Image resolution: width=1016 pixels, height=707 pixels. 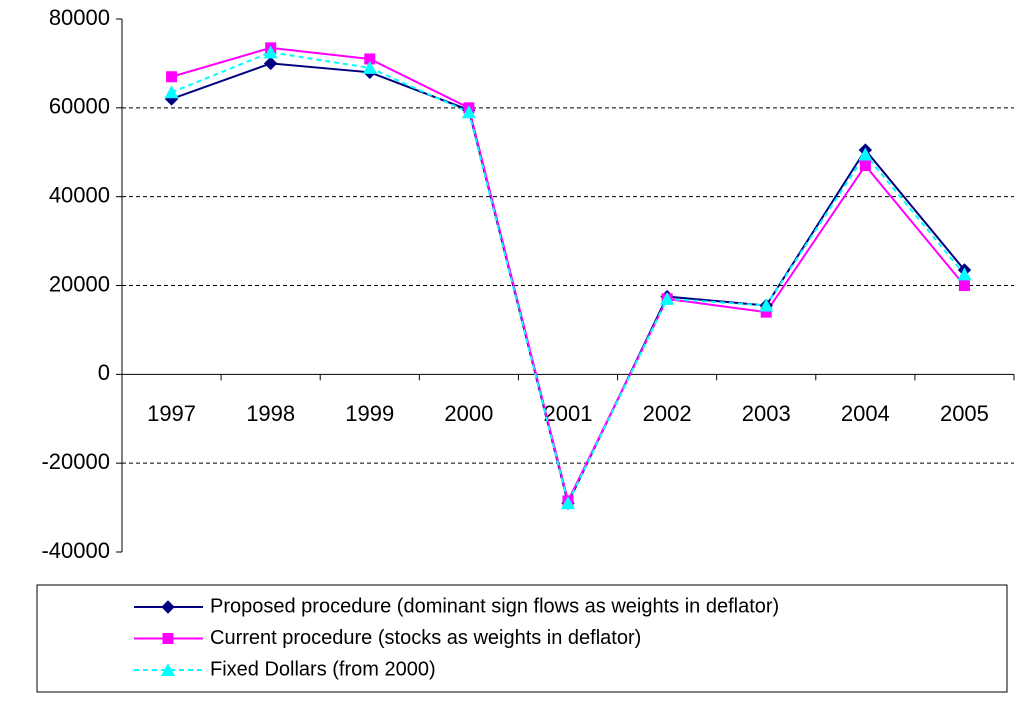 What do you see at coordinates (79, 283) in the screenshot?
I see `y-tick-label: 20000` at bounding box center [79, 283].